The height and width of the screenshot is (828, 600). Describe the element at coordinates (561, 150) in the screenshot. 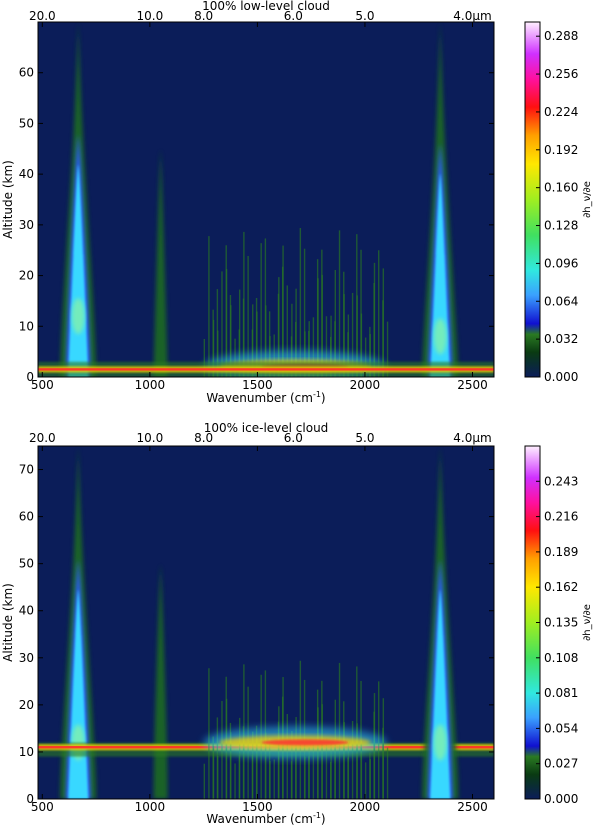

I see `colorbar-tick-label: 0.192` at that location.